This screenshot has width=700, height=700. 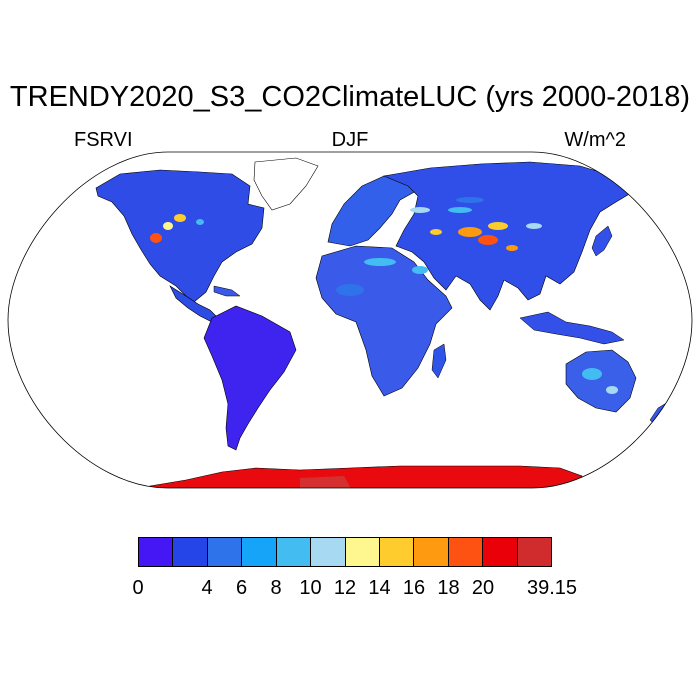 What do you see at coordinates (572, 328) in the screenshot?
I see `southeast-asia-islands` at bounding box center [572, 328].